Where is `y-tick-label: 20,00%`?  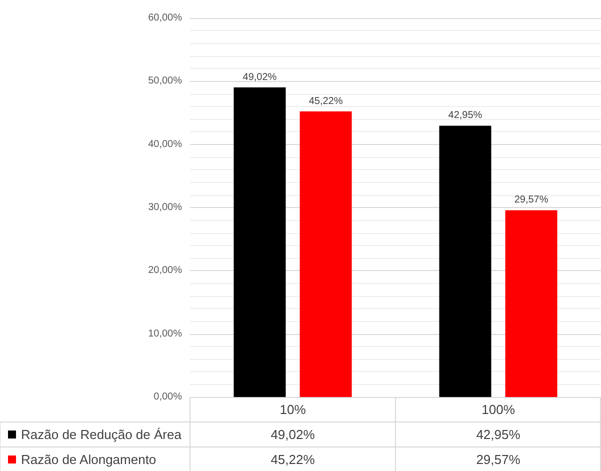 y-tick-label: 20,00% is located at coordinates (165, 270).